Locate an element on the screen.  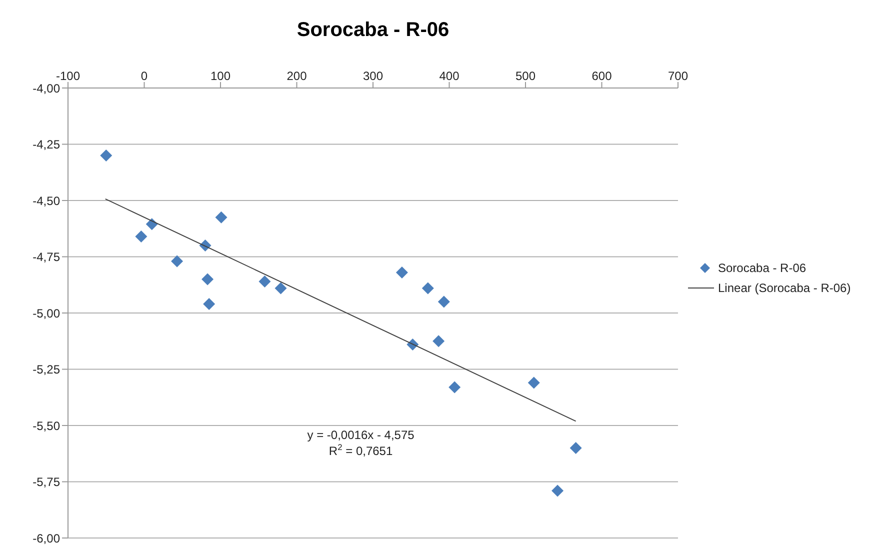
x-tick-label: 700 is located at coordinates (678, 76).